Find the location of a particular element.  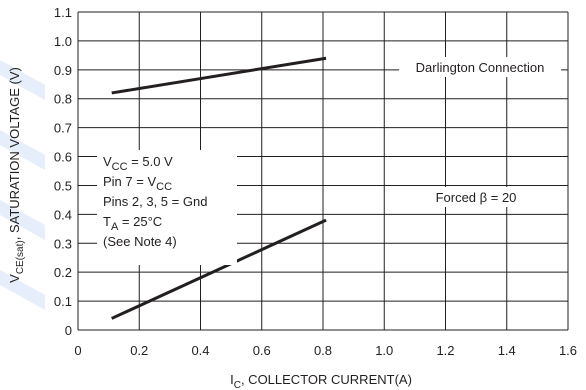

x-tick-label: 1.0 is located at coordinates (384, 350).